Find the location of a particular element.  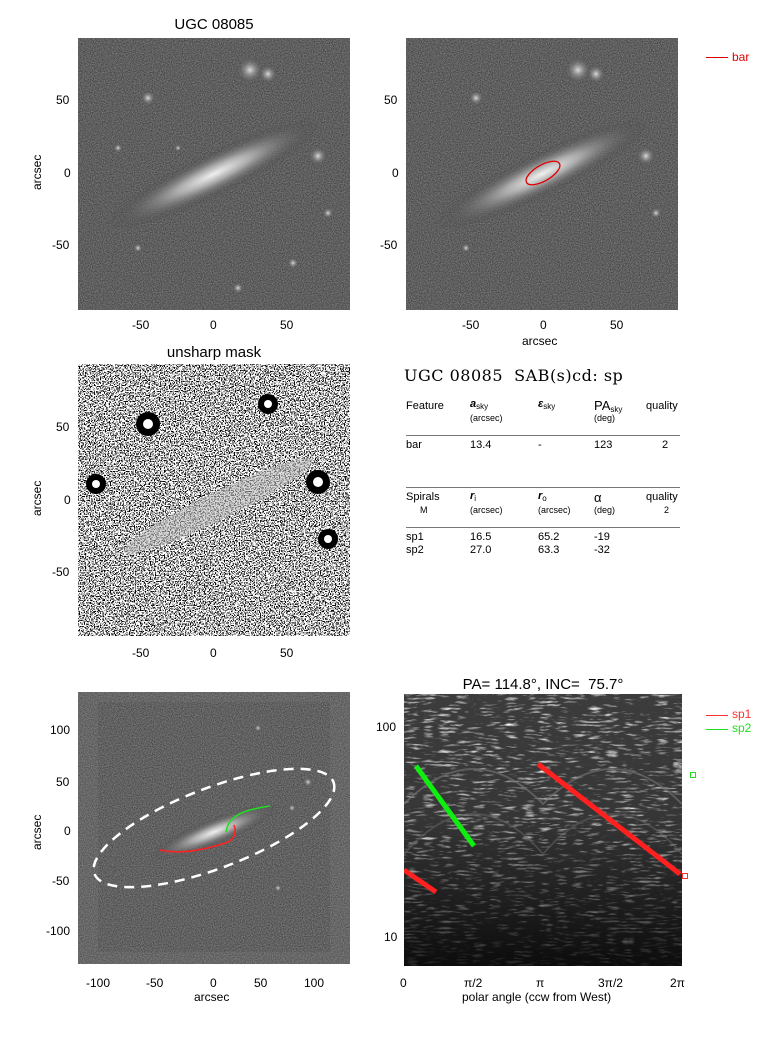

col-quality: quality is located at coordinates (662, 406).